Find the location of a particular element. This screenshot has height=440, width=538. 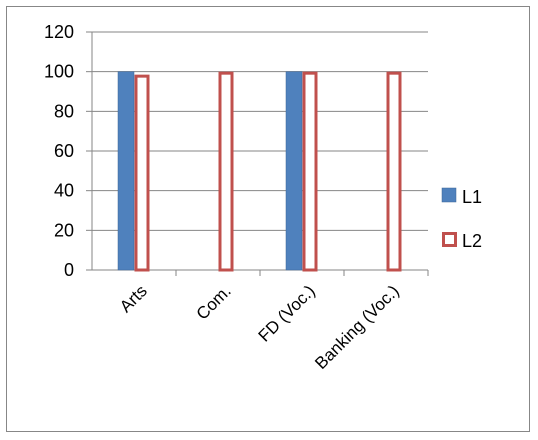

x-category-label: Arts is located at coordinates (133, 298).